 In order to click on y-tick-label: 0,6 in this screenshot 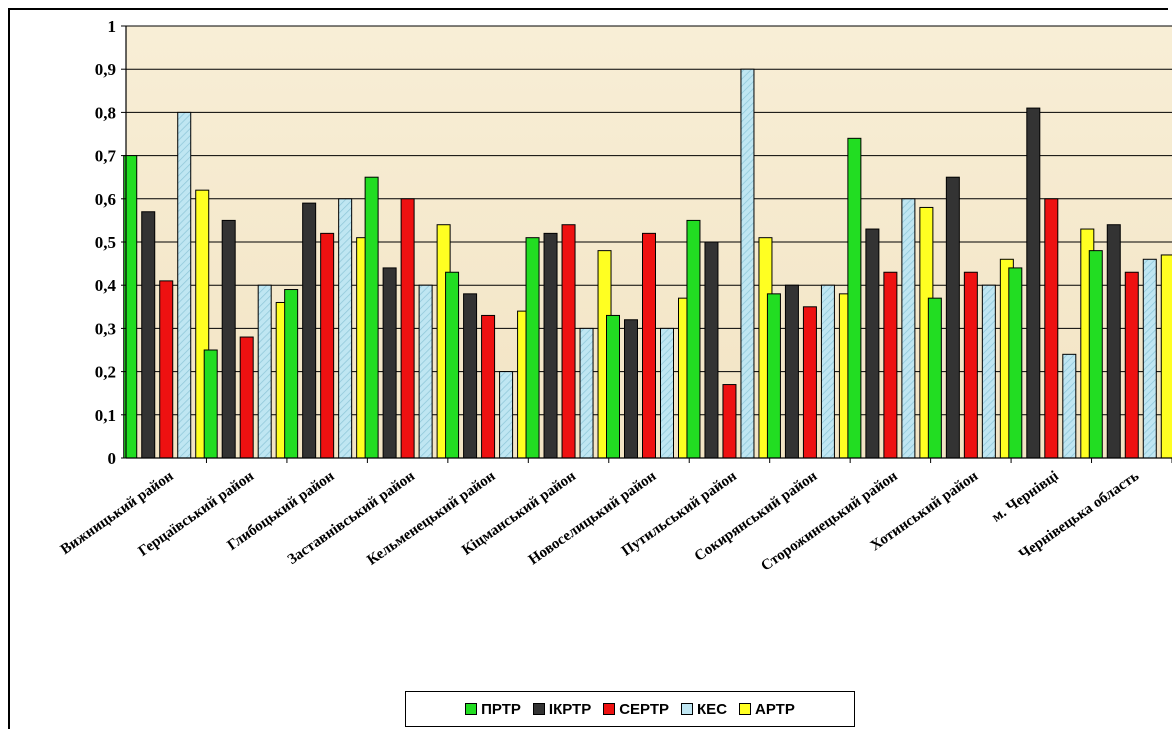, I will do `click(105, 199)`.